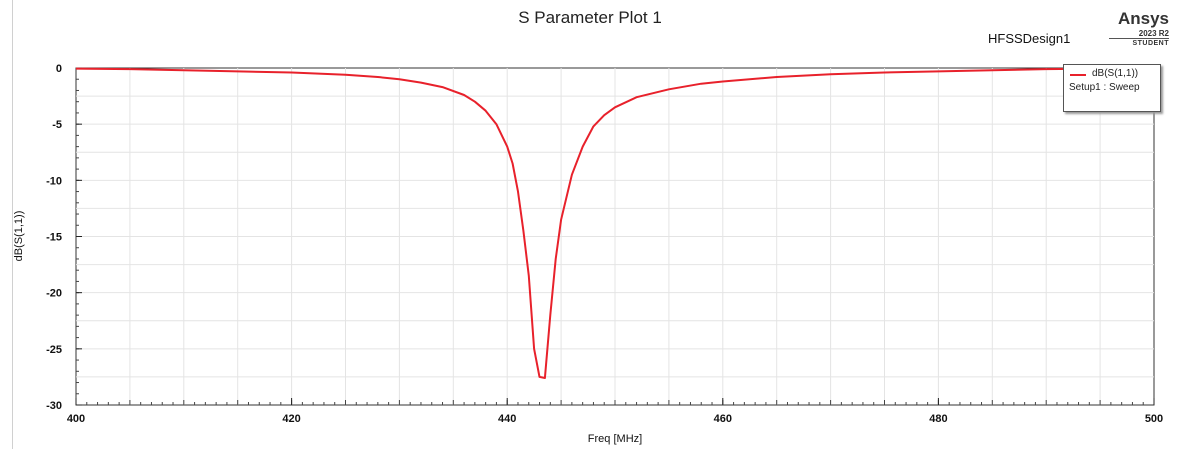 The image size is (1180, 449). What do you see at coordinates (590, 17) in the screenshot?
I see `chart-title: S Parameter Plot 1` at bounding box center [590, 17].